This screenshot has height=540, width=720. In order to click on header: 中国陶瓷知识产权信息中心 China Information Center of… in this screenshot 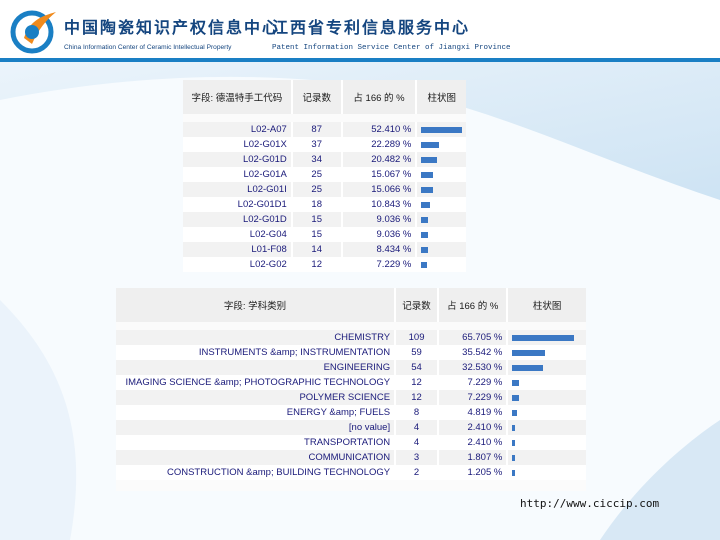, I will do `click(360, 30)`.